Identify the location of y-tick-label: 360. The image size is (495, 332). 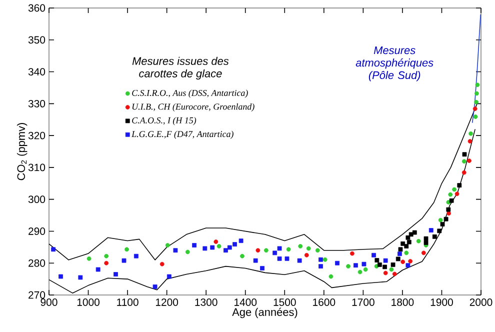
(37, 8).